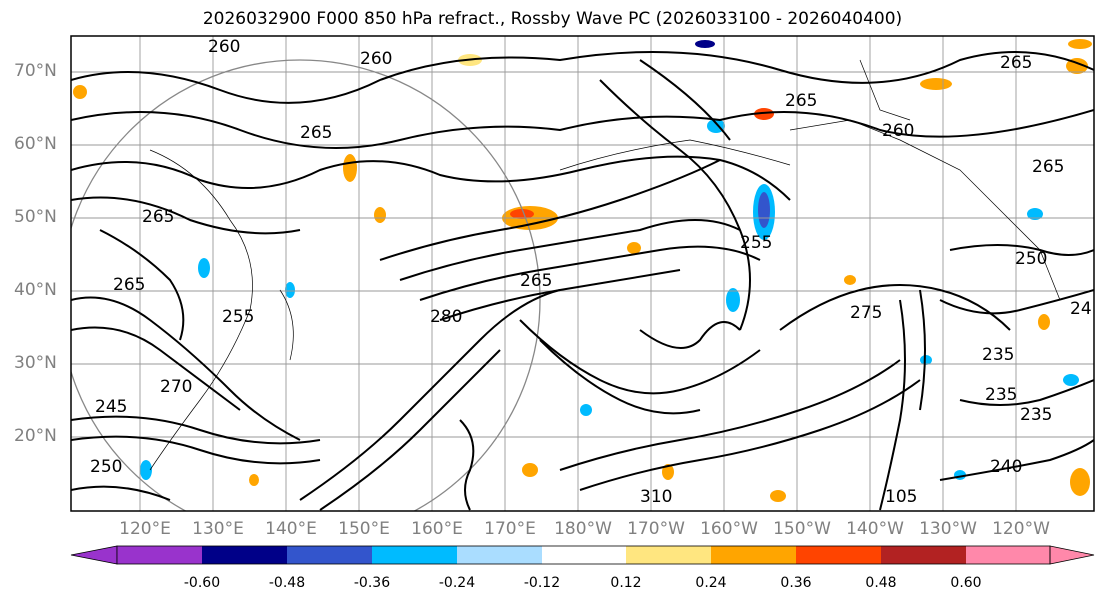 The height and width of the screenshot is (604, 1105). I want to click on colorbar-tick-label: 0.36, so click(796, 583).